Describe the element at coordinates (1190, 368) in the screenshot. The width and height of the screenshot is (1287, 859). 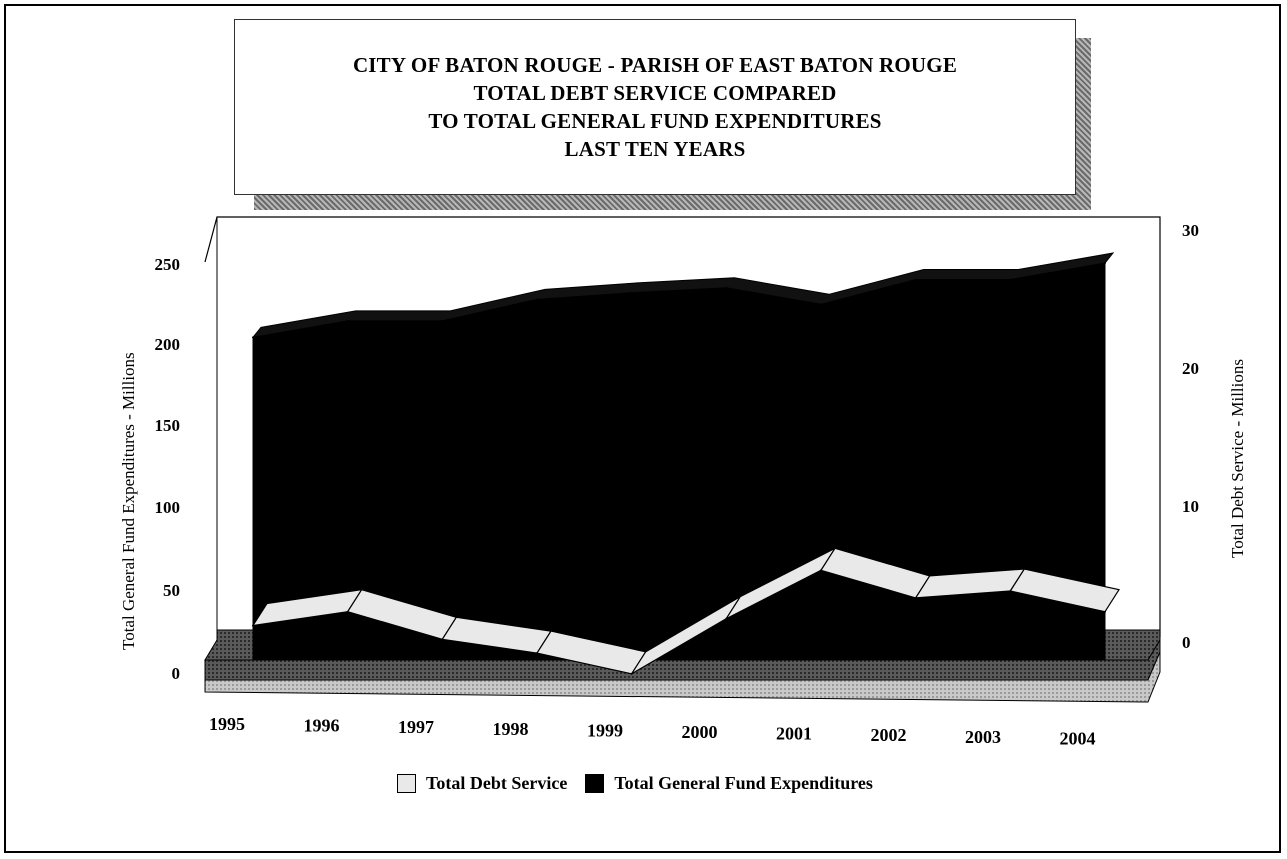
I see `right-tick: 20` at that location.